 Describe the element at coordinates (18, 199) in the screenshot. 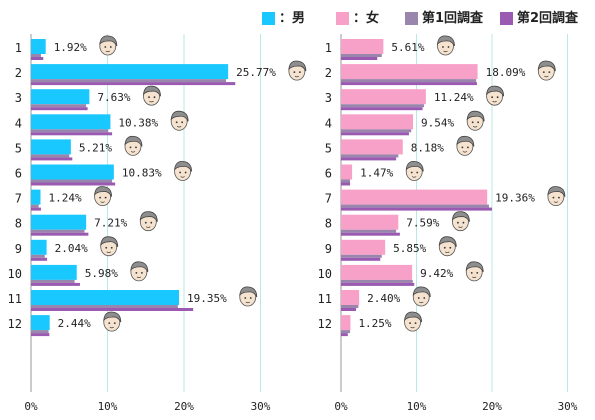

I see `male-category-label: 7` at that location.